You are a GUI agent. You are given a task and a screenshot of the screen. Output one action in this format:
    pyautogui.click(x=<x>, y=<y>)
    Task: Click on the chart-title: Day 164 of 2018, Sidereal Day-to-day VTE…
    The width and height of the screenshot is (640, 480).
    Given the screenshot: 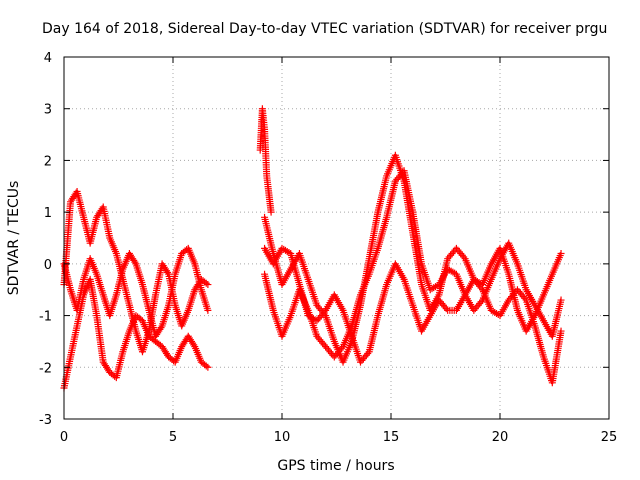 What is the action you would take?
    pyautogui.click(x=324, y=29)
    